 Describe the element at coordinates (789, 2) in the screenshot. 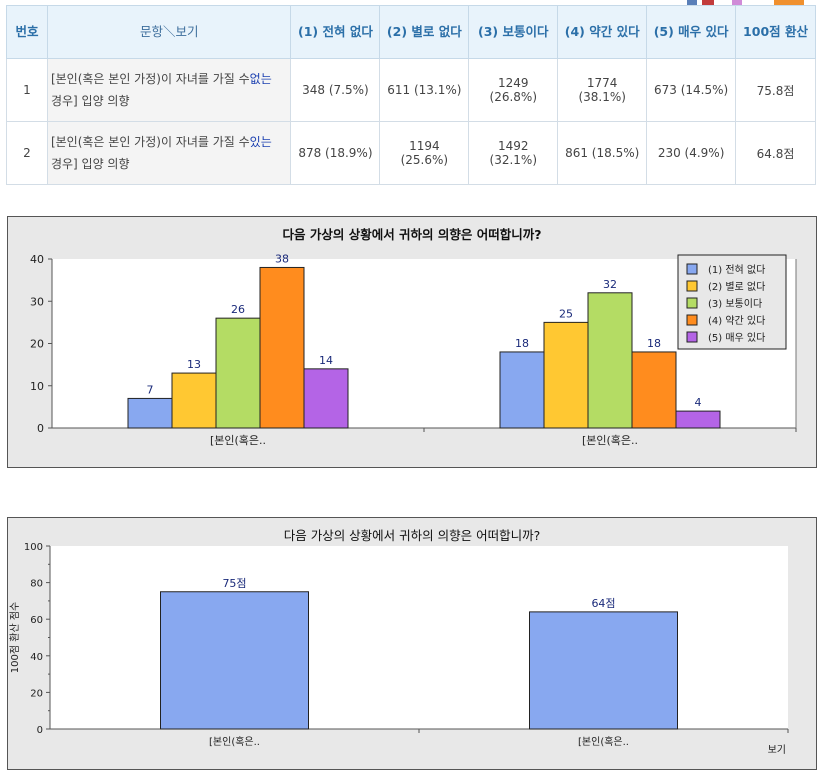

I see `export-icon` at that location.